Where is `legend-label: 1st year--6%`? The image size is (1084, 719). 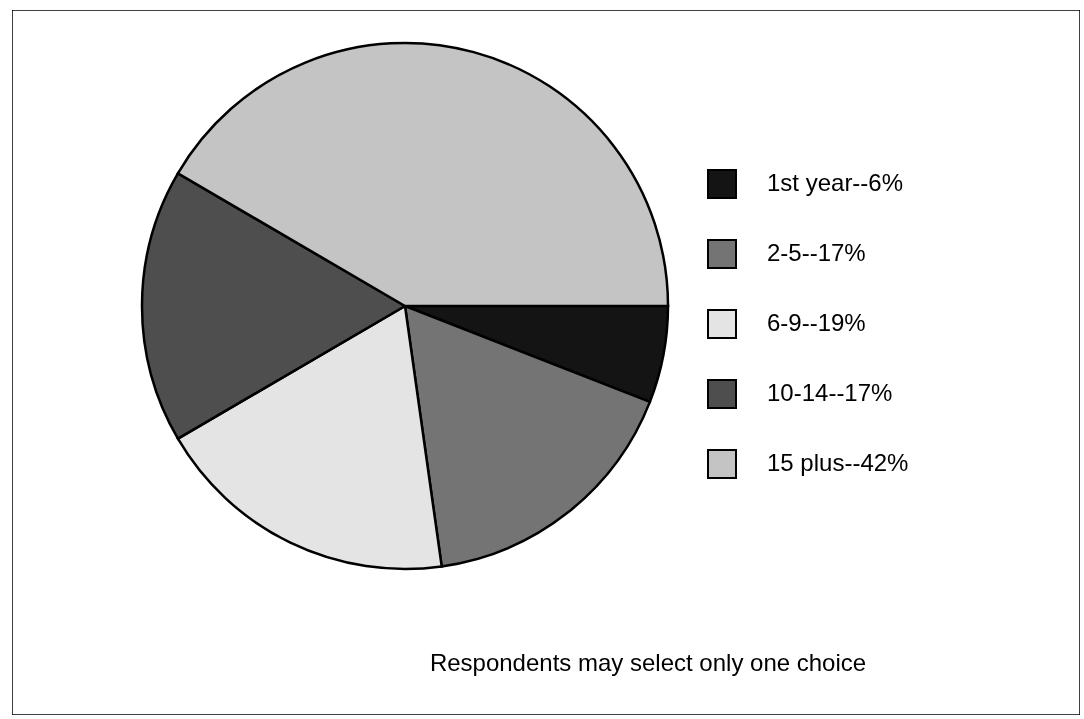 legend-label: 1st year--6% is located at coordinates (835, 182).